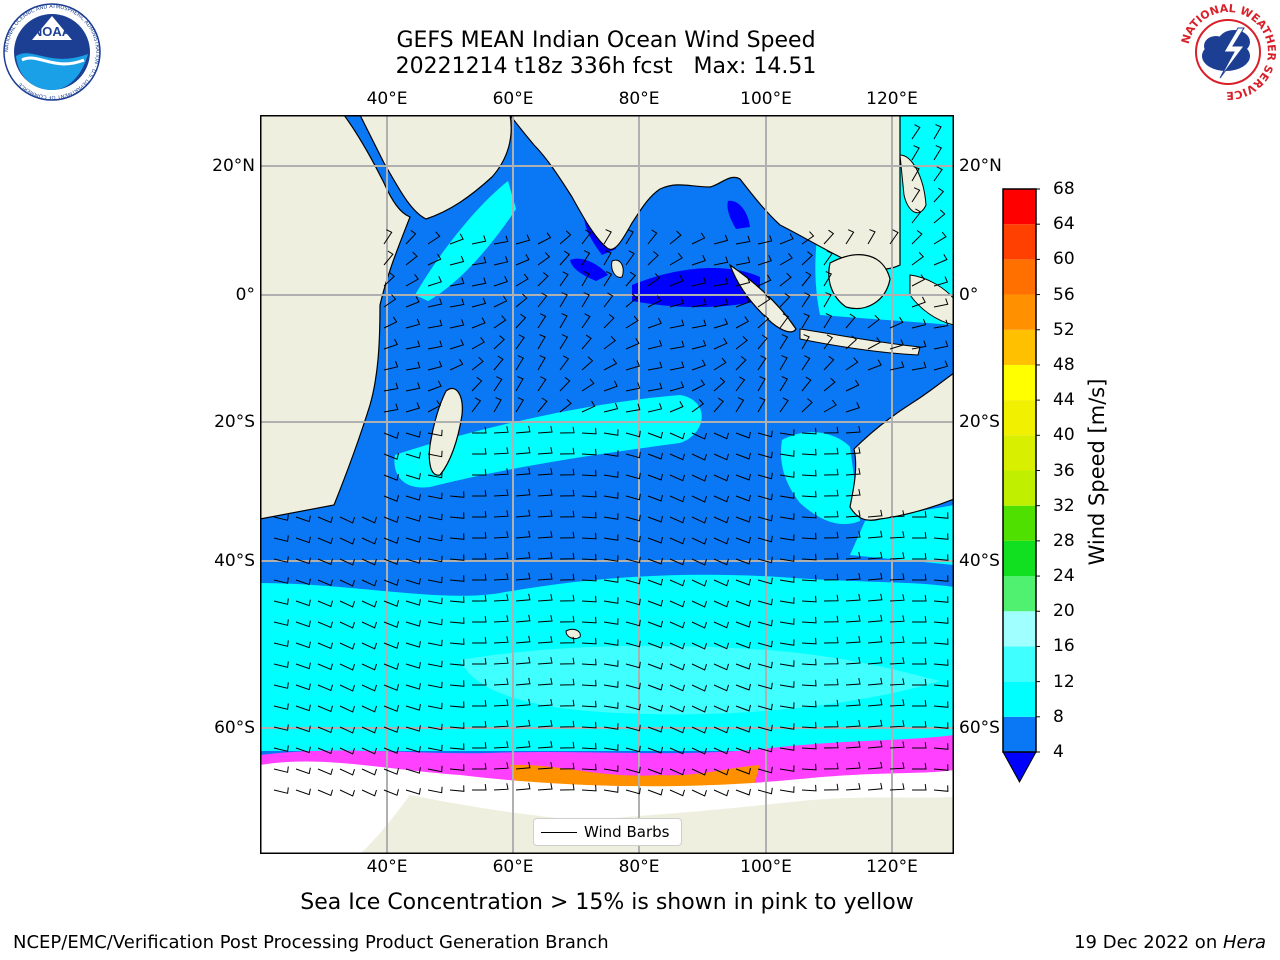  I want to click on colorbar-tick-label: 24, so click(1064, 576).